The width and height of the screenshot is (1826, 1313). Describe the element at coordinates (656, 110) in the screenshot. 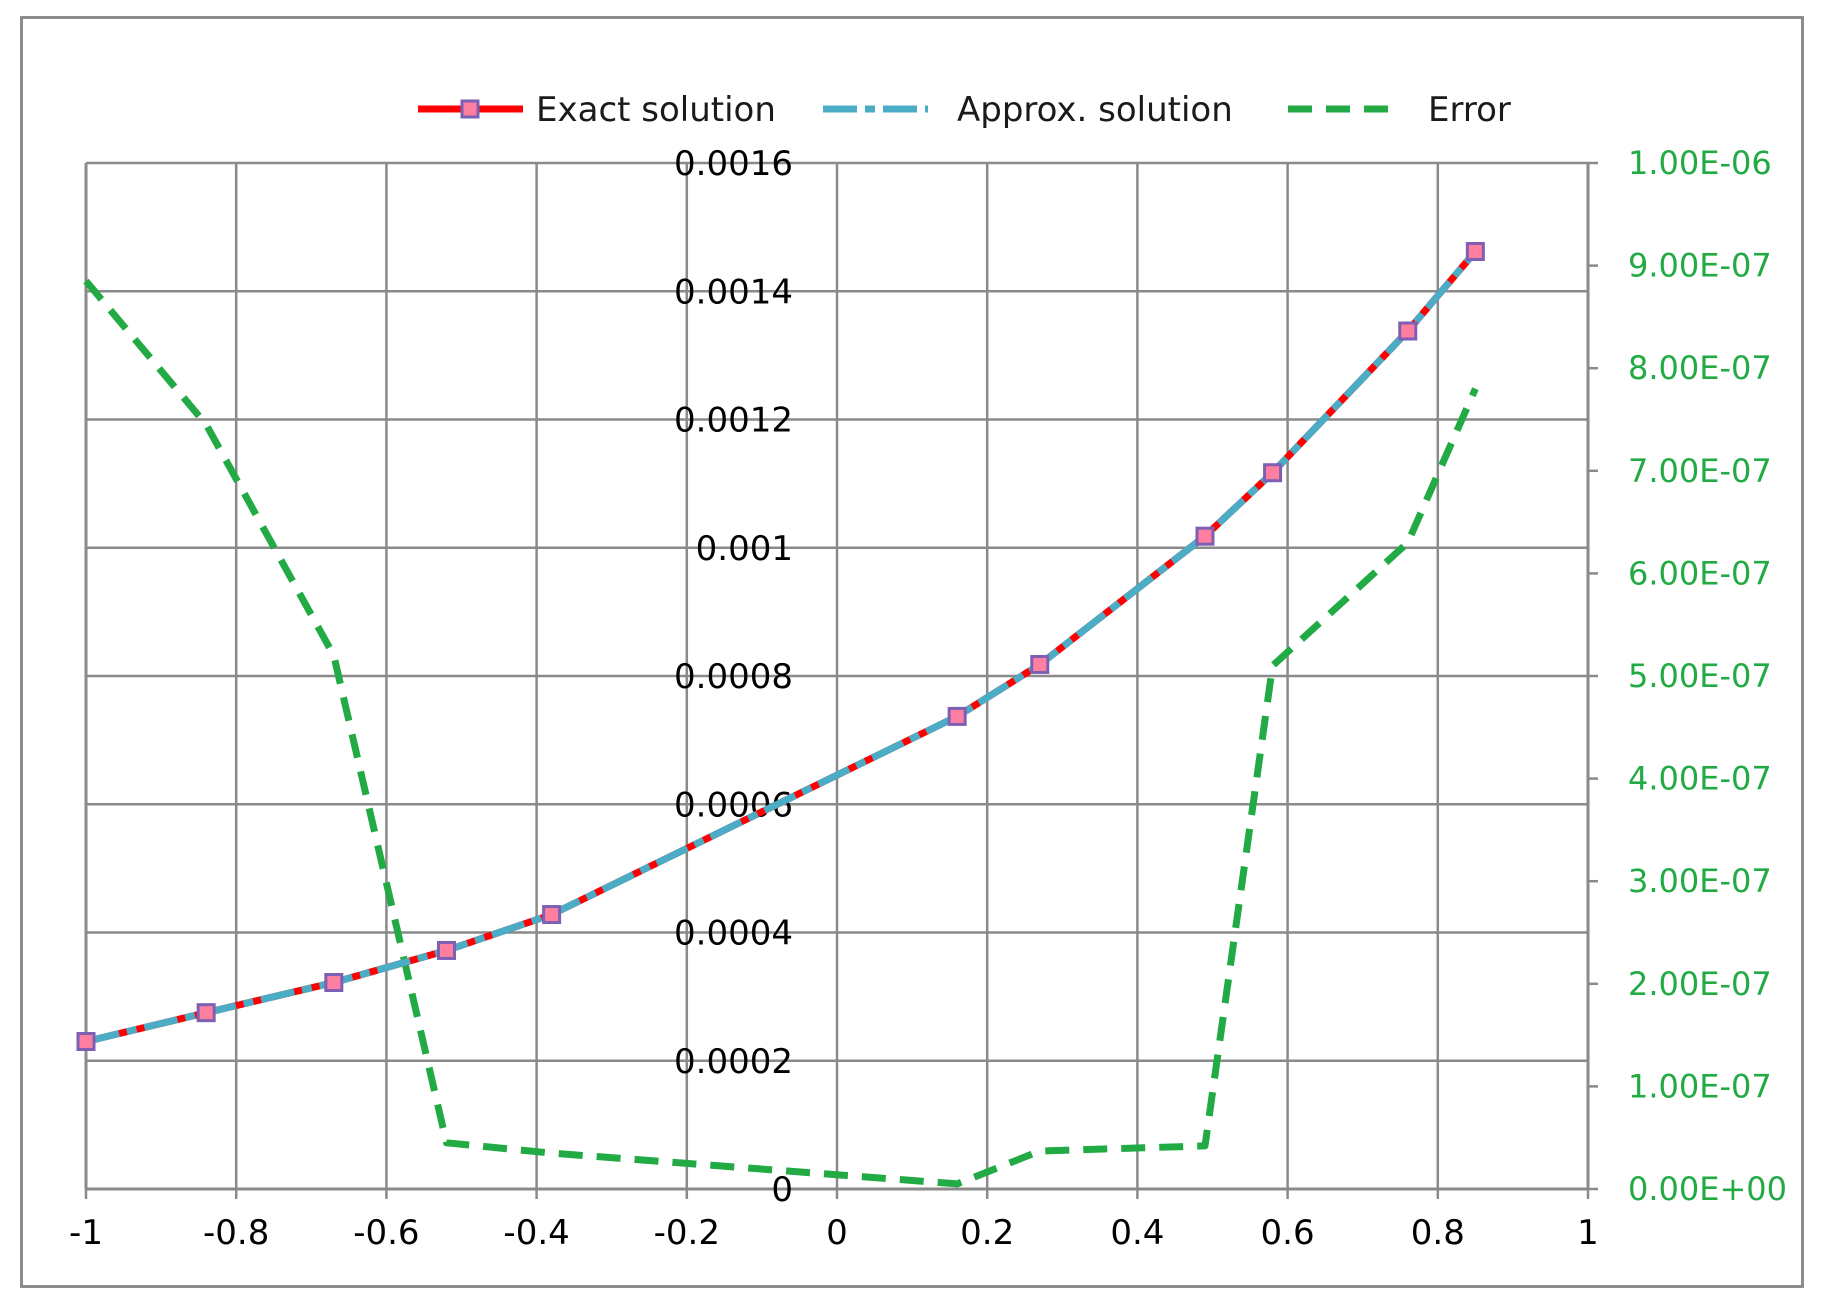

I see `legend-label: Exact solution` at that location.